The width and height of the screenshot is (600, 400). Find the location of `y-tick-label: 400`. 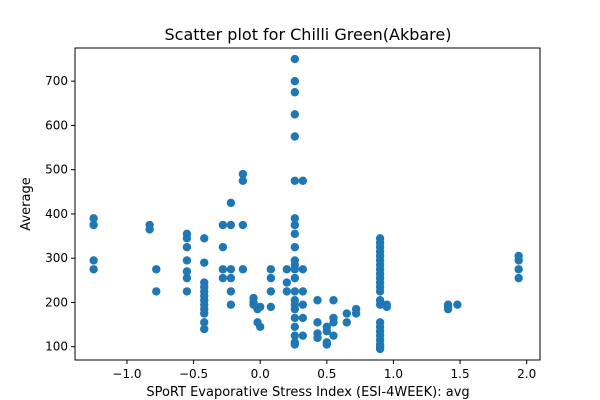

y-tick-label: 400 is located at coordinates (56, 214).